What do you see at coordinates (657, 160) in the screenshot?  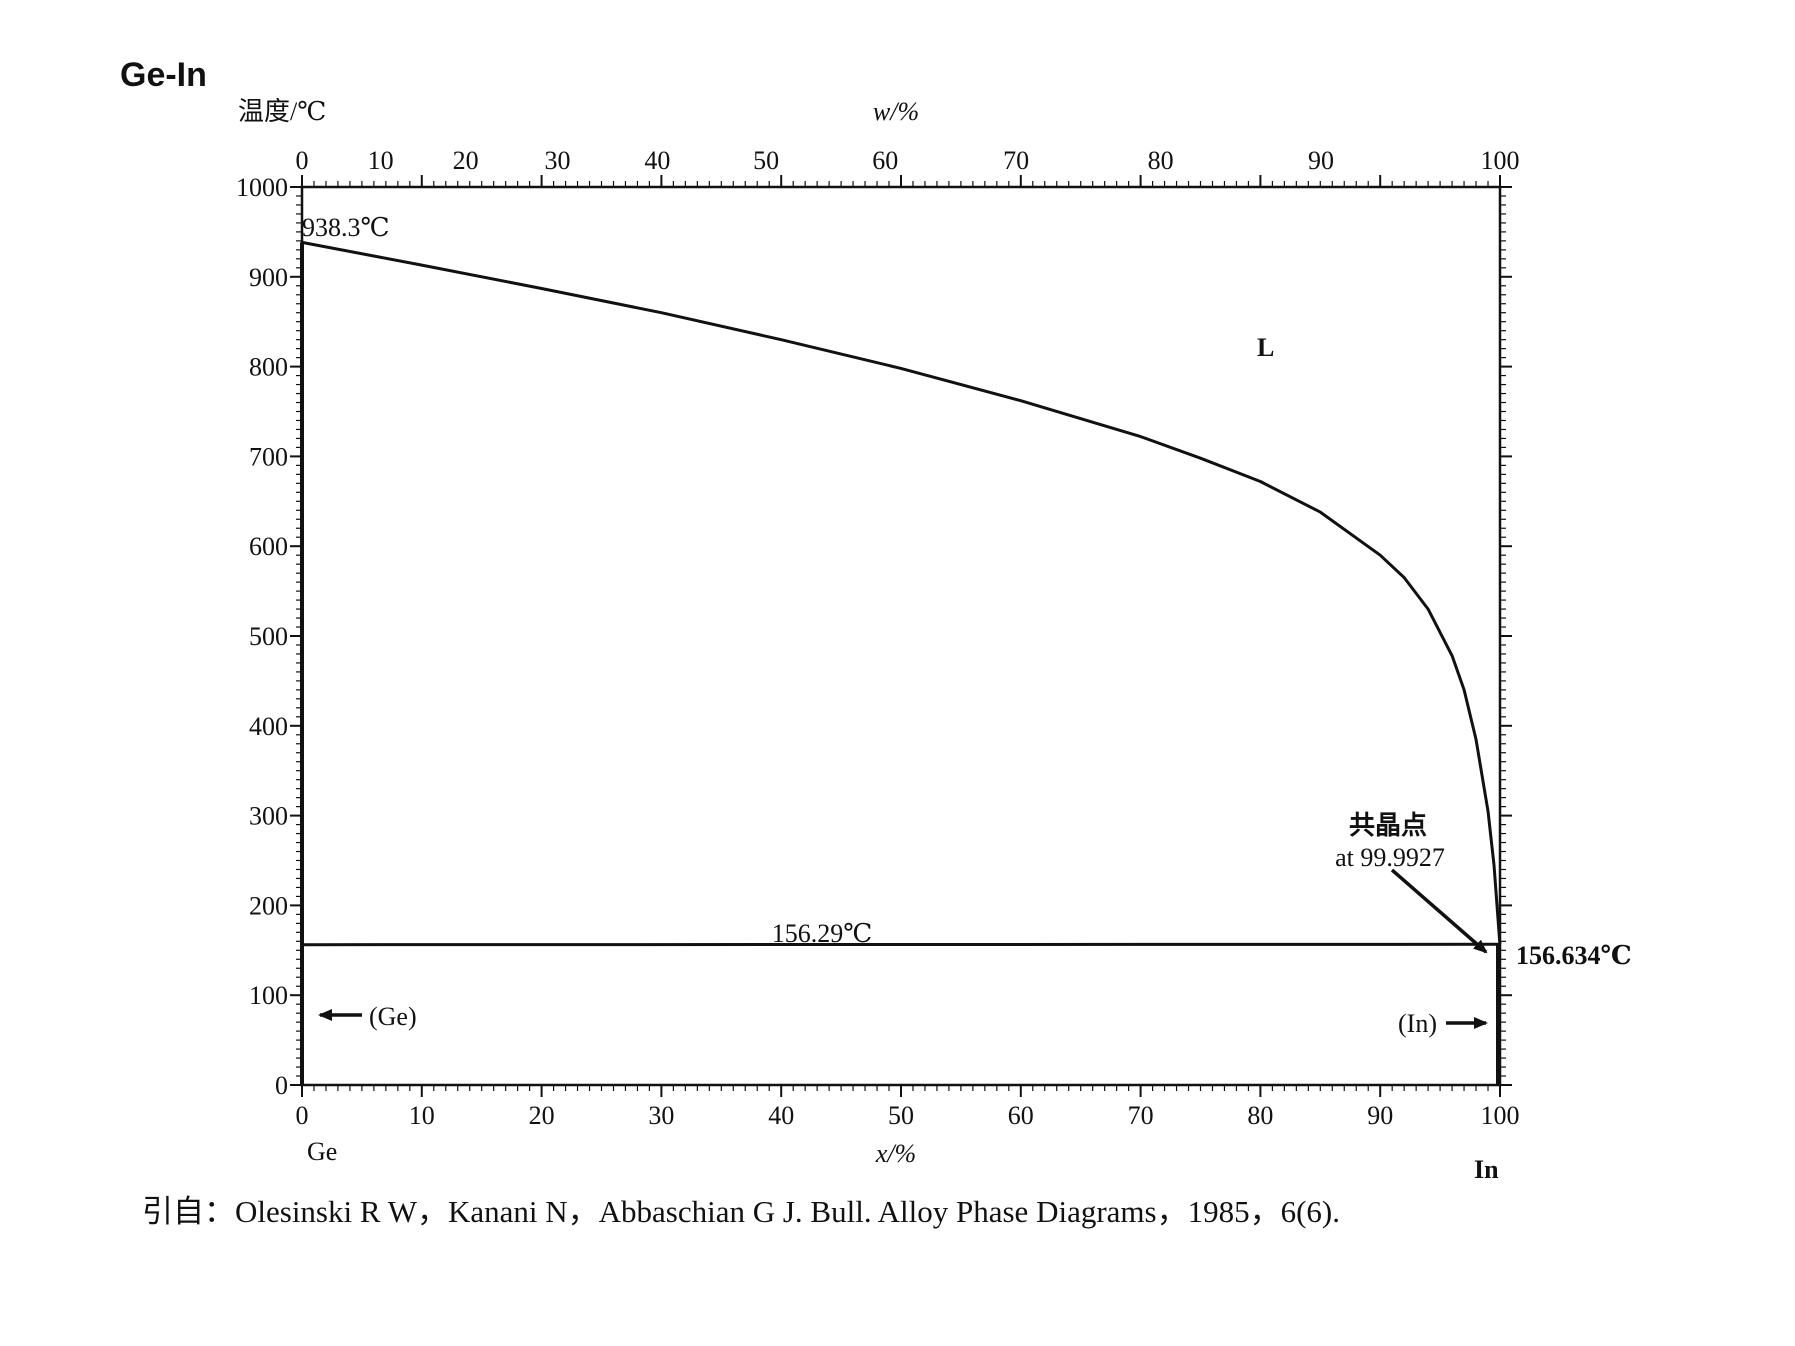 I see `x2-tick-label: 40` at bounding box center [657, 160].